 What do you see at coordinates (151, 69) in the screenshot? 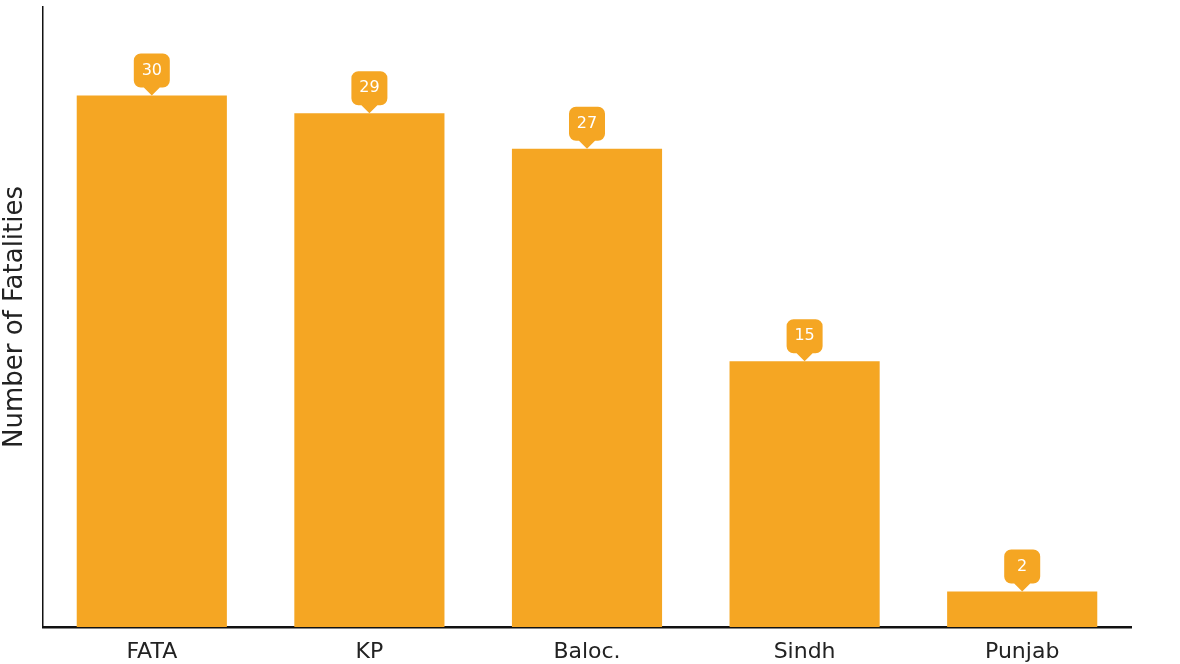
I see `data-label: 30` at bounding box center [151, 69].